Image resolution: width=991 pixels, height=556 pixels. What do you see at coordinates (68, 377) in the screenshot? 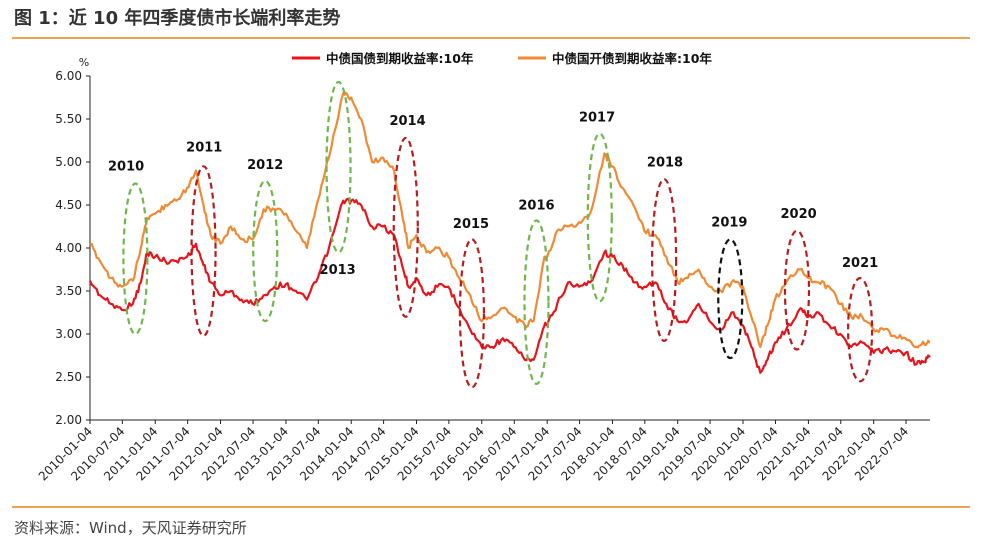
I see `y-tick-label: 2.50` at bounding box center [68, 377].